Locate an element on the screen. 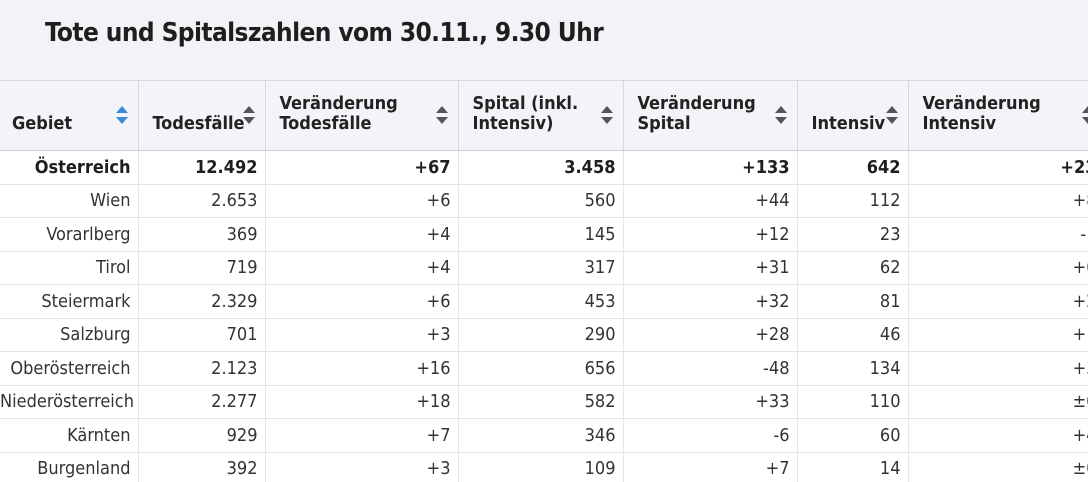 The height and width of the screenshot is (482, 1088). region-cell: Oberösterreich is located at coordinates (69, 368).